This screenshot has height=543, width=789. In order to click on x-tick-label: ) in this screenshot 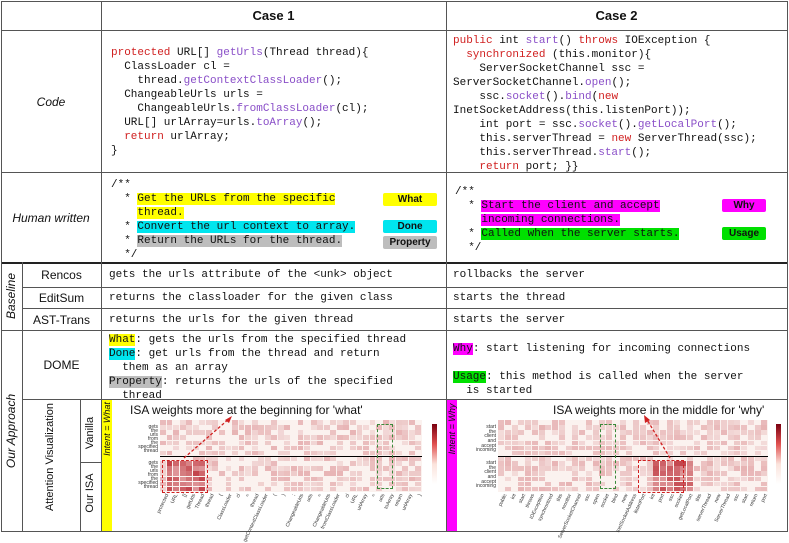, I will do `click(284, 495)`.